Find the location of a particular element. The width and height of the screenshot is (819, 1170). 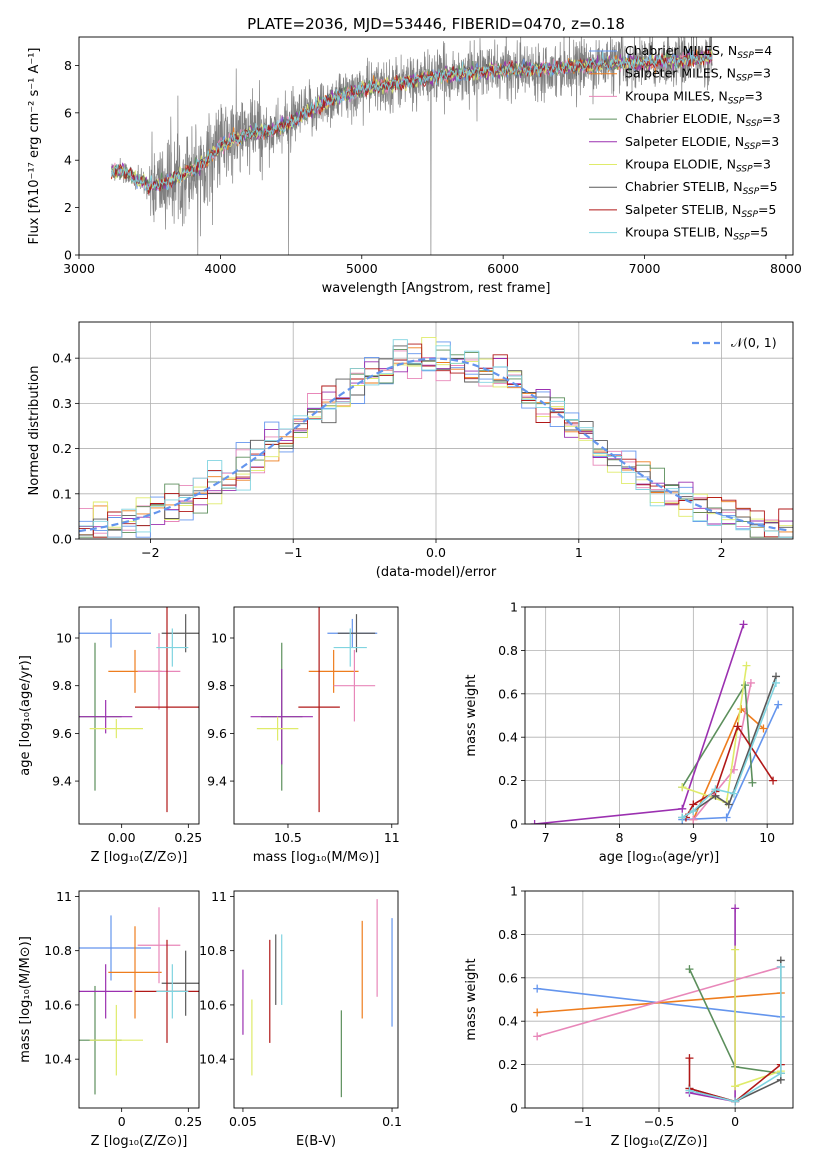

y-axis-label: mass [log₁₀(M/M⊙)] is located at coordinates (25, 999).